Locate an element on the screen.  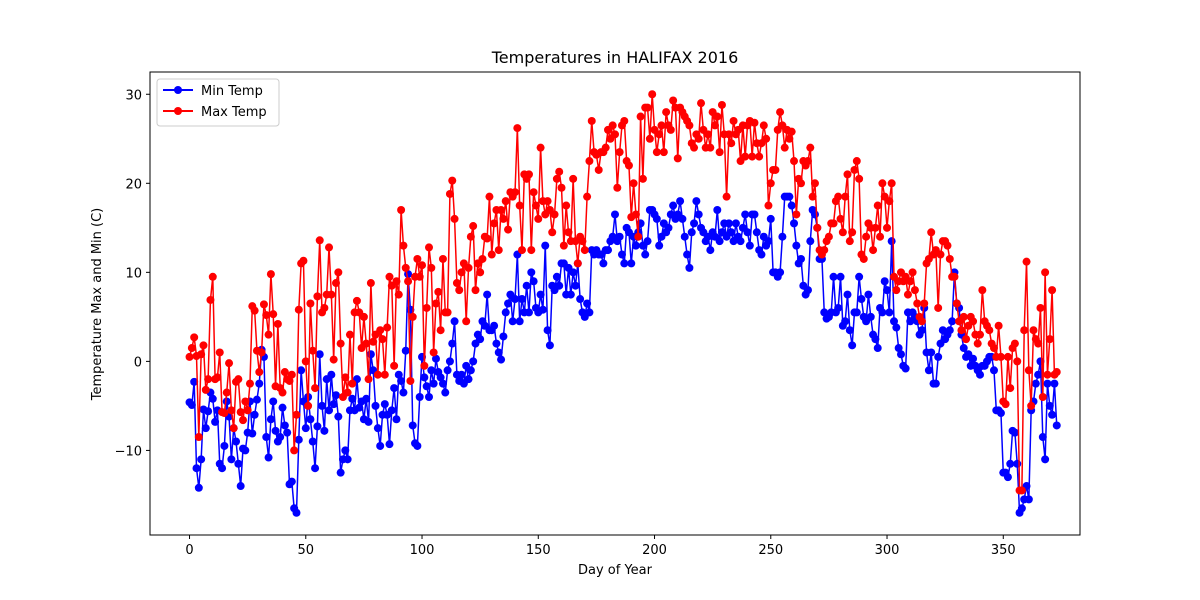
legend-label-min: Min Temp is located at coordinates (232, 91).